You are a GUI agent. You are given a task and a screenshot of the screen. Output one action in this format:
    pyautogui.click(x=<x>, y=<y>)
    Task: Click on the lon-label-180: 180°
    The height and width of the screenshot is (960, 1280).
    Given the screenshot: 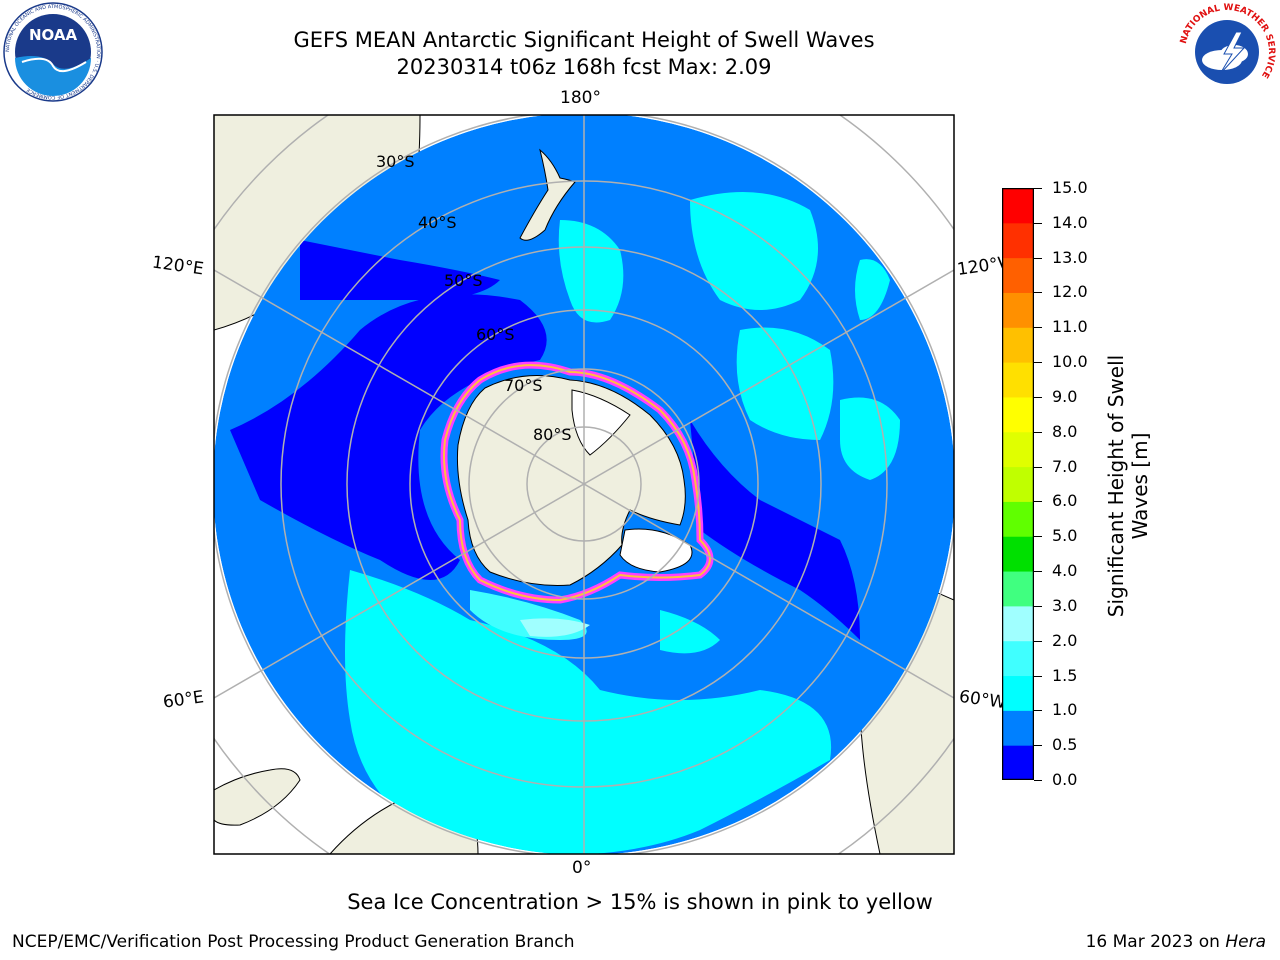 What is the action you would take?
    pyautogui.click(x=580, y=98)
    